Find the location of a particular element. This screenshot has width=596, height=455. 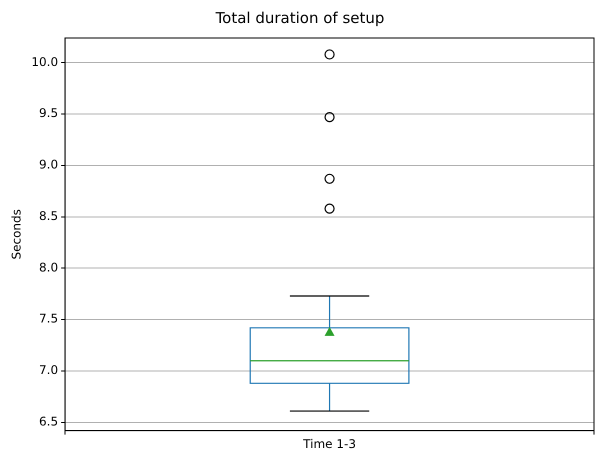

x-tick-label: Time 1-3 is located at coordinates (329, 443).